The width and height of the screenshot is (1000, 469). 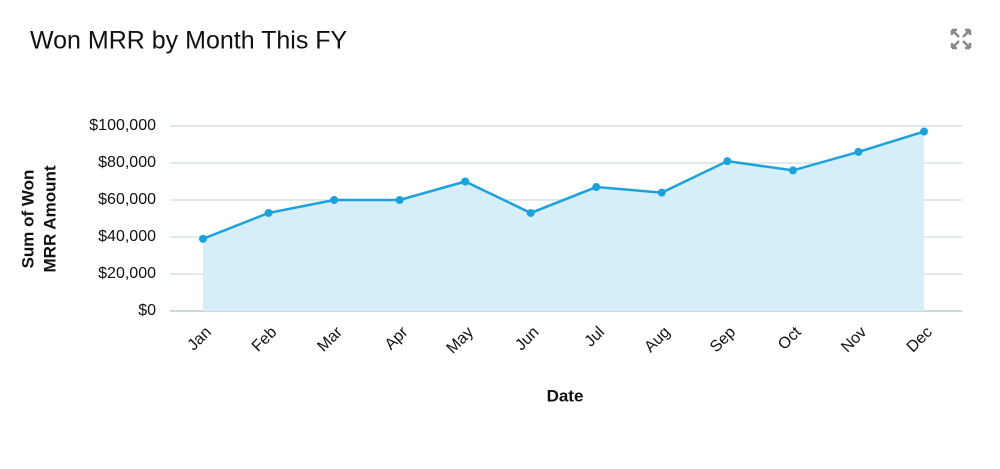 I want to click on x-tick-label: Sep, so click(x=723, y=340).